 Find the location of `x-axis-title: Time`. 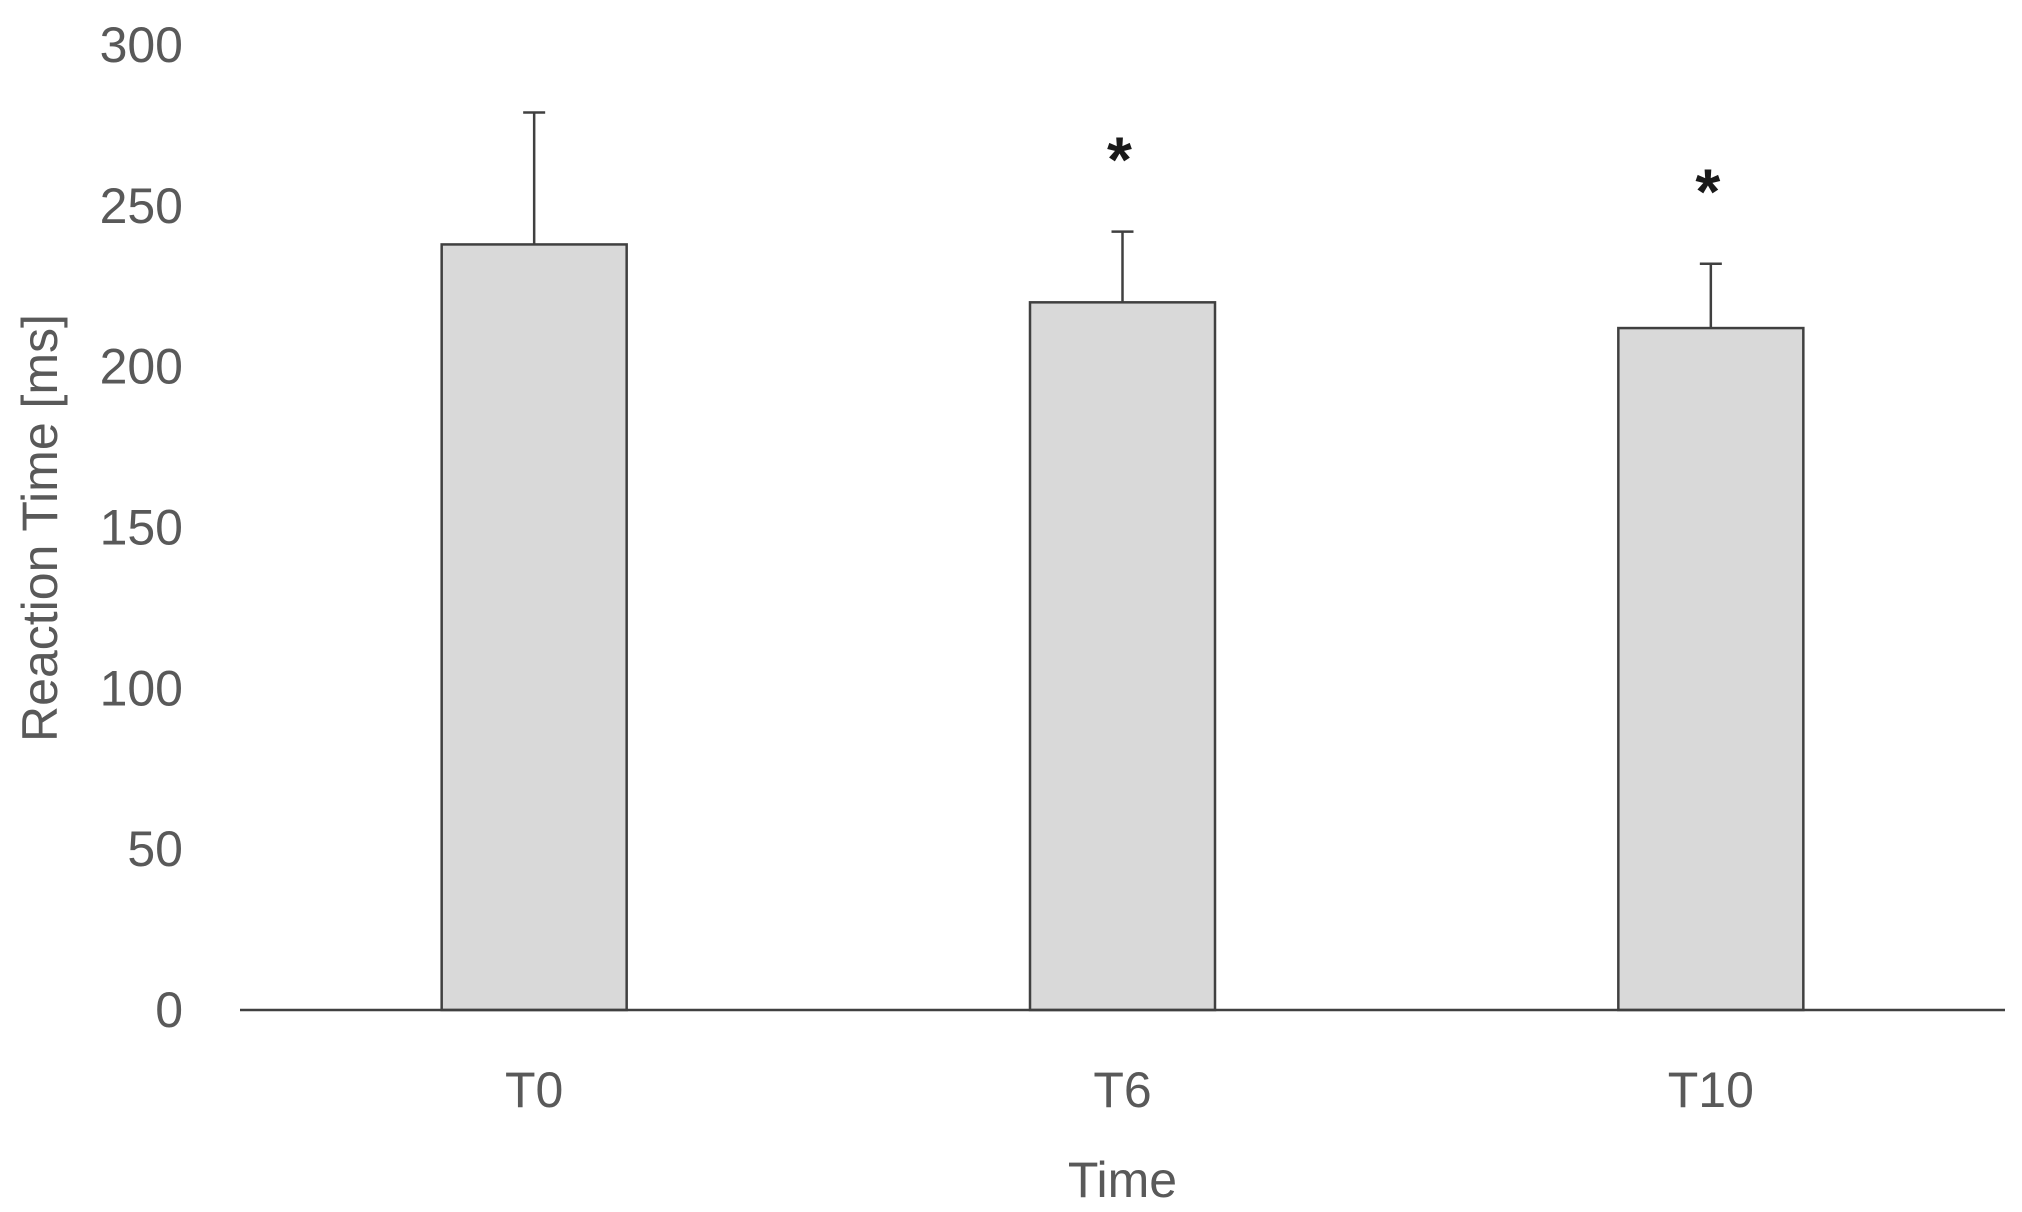

x-axis-title: Time is located at coordinates (1122, 1180).